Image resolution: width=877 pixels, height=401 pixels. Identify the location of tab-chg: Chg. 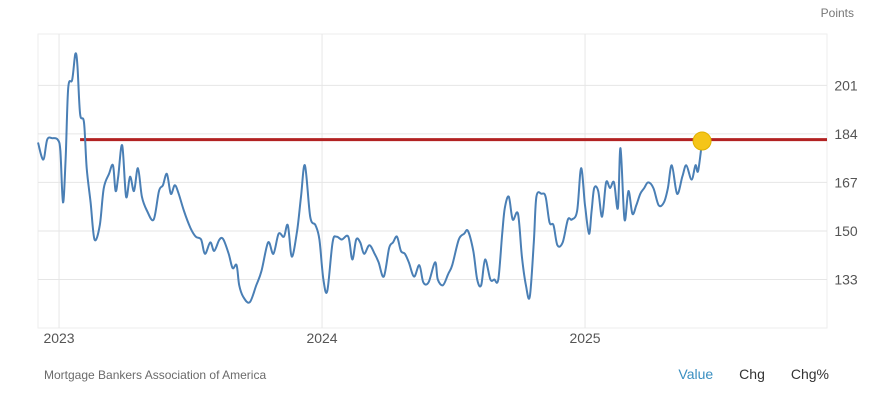
(752, 374).